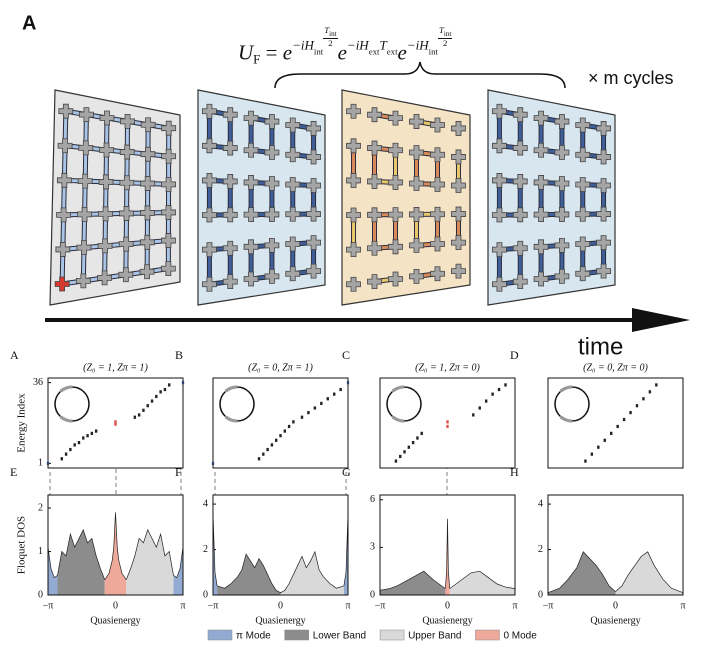  What do you see at coordinates (682, 605) in the screenshot?
I see `x-tick-label: π` at bounding box center [682, 605].